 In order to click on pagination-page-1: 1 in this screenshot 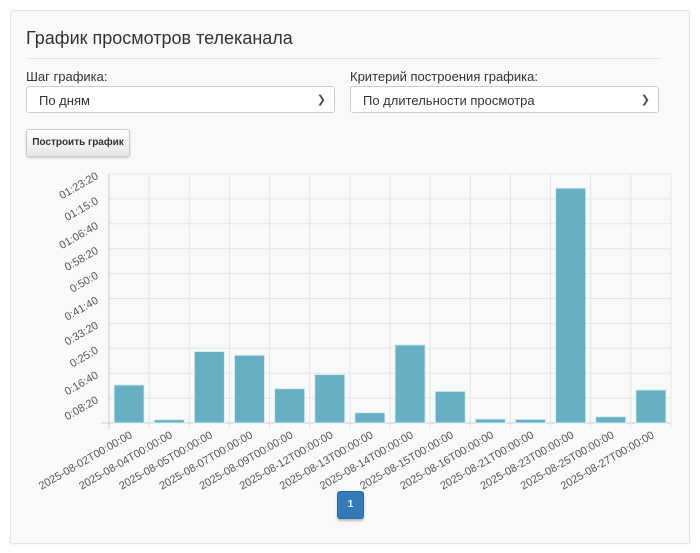, I will do `click(350, 505)`.